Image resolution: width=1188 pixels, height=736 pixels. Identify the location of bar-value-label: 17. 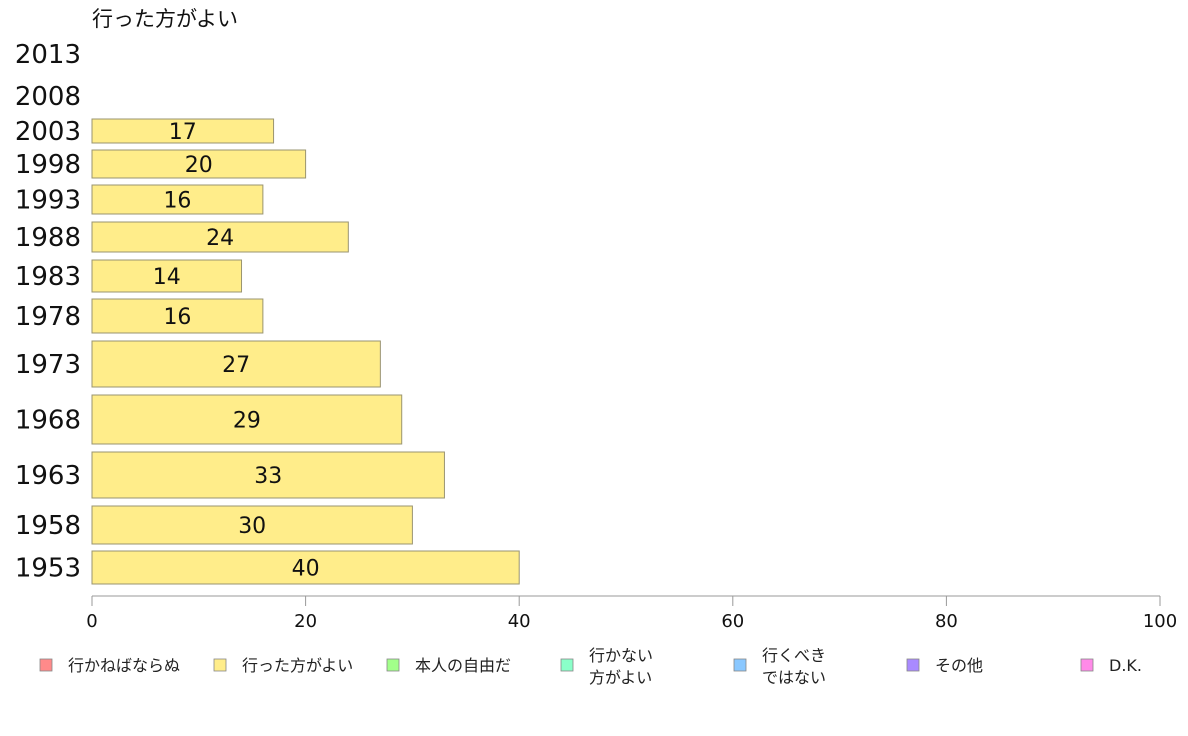
(183, 132).